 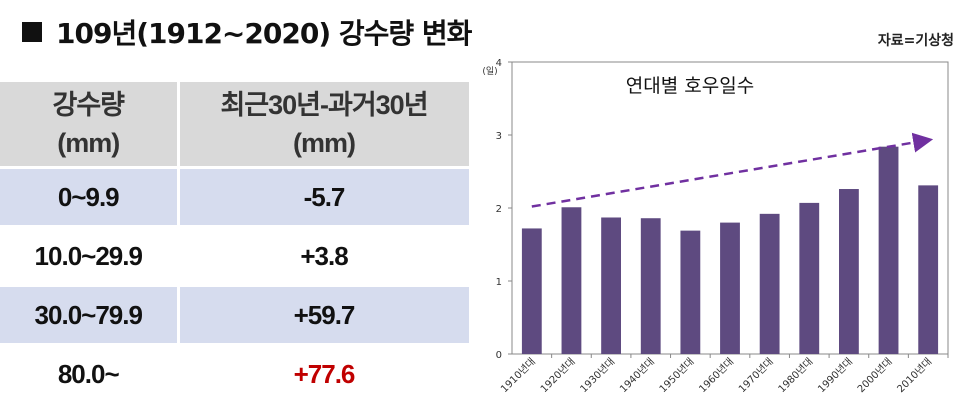 I want to click on y-tick-label: 4, so click(x=499, y=63).